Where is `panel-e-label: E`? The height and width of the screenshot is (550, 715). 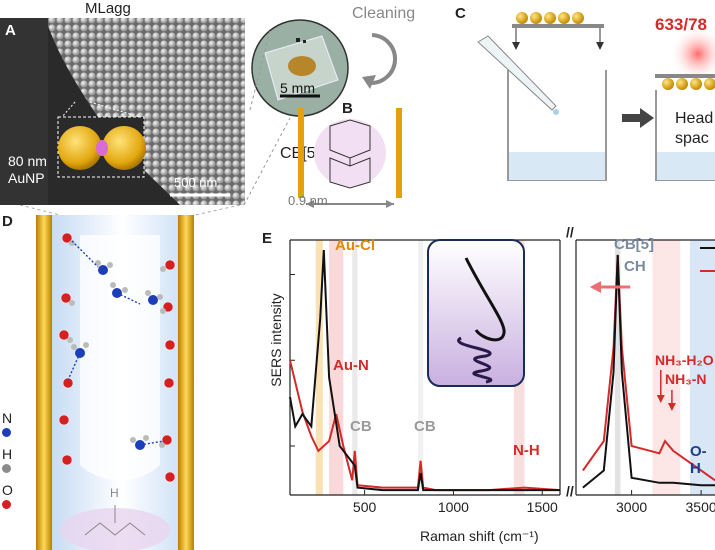
panel-e-label: E is located at coordinates (267, 238).